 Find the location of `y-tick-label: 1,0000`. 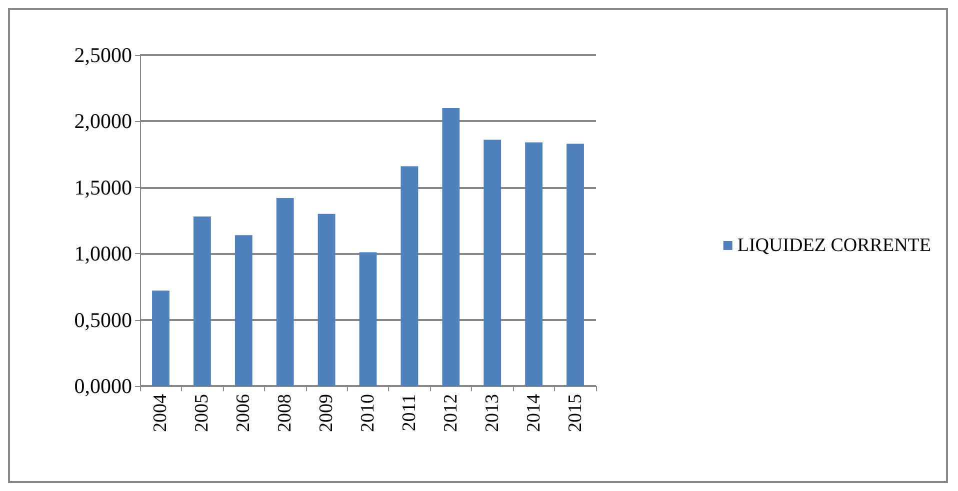

y-tick-label: 1,0000 is located at coordinates (103, 254).